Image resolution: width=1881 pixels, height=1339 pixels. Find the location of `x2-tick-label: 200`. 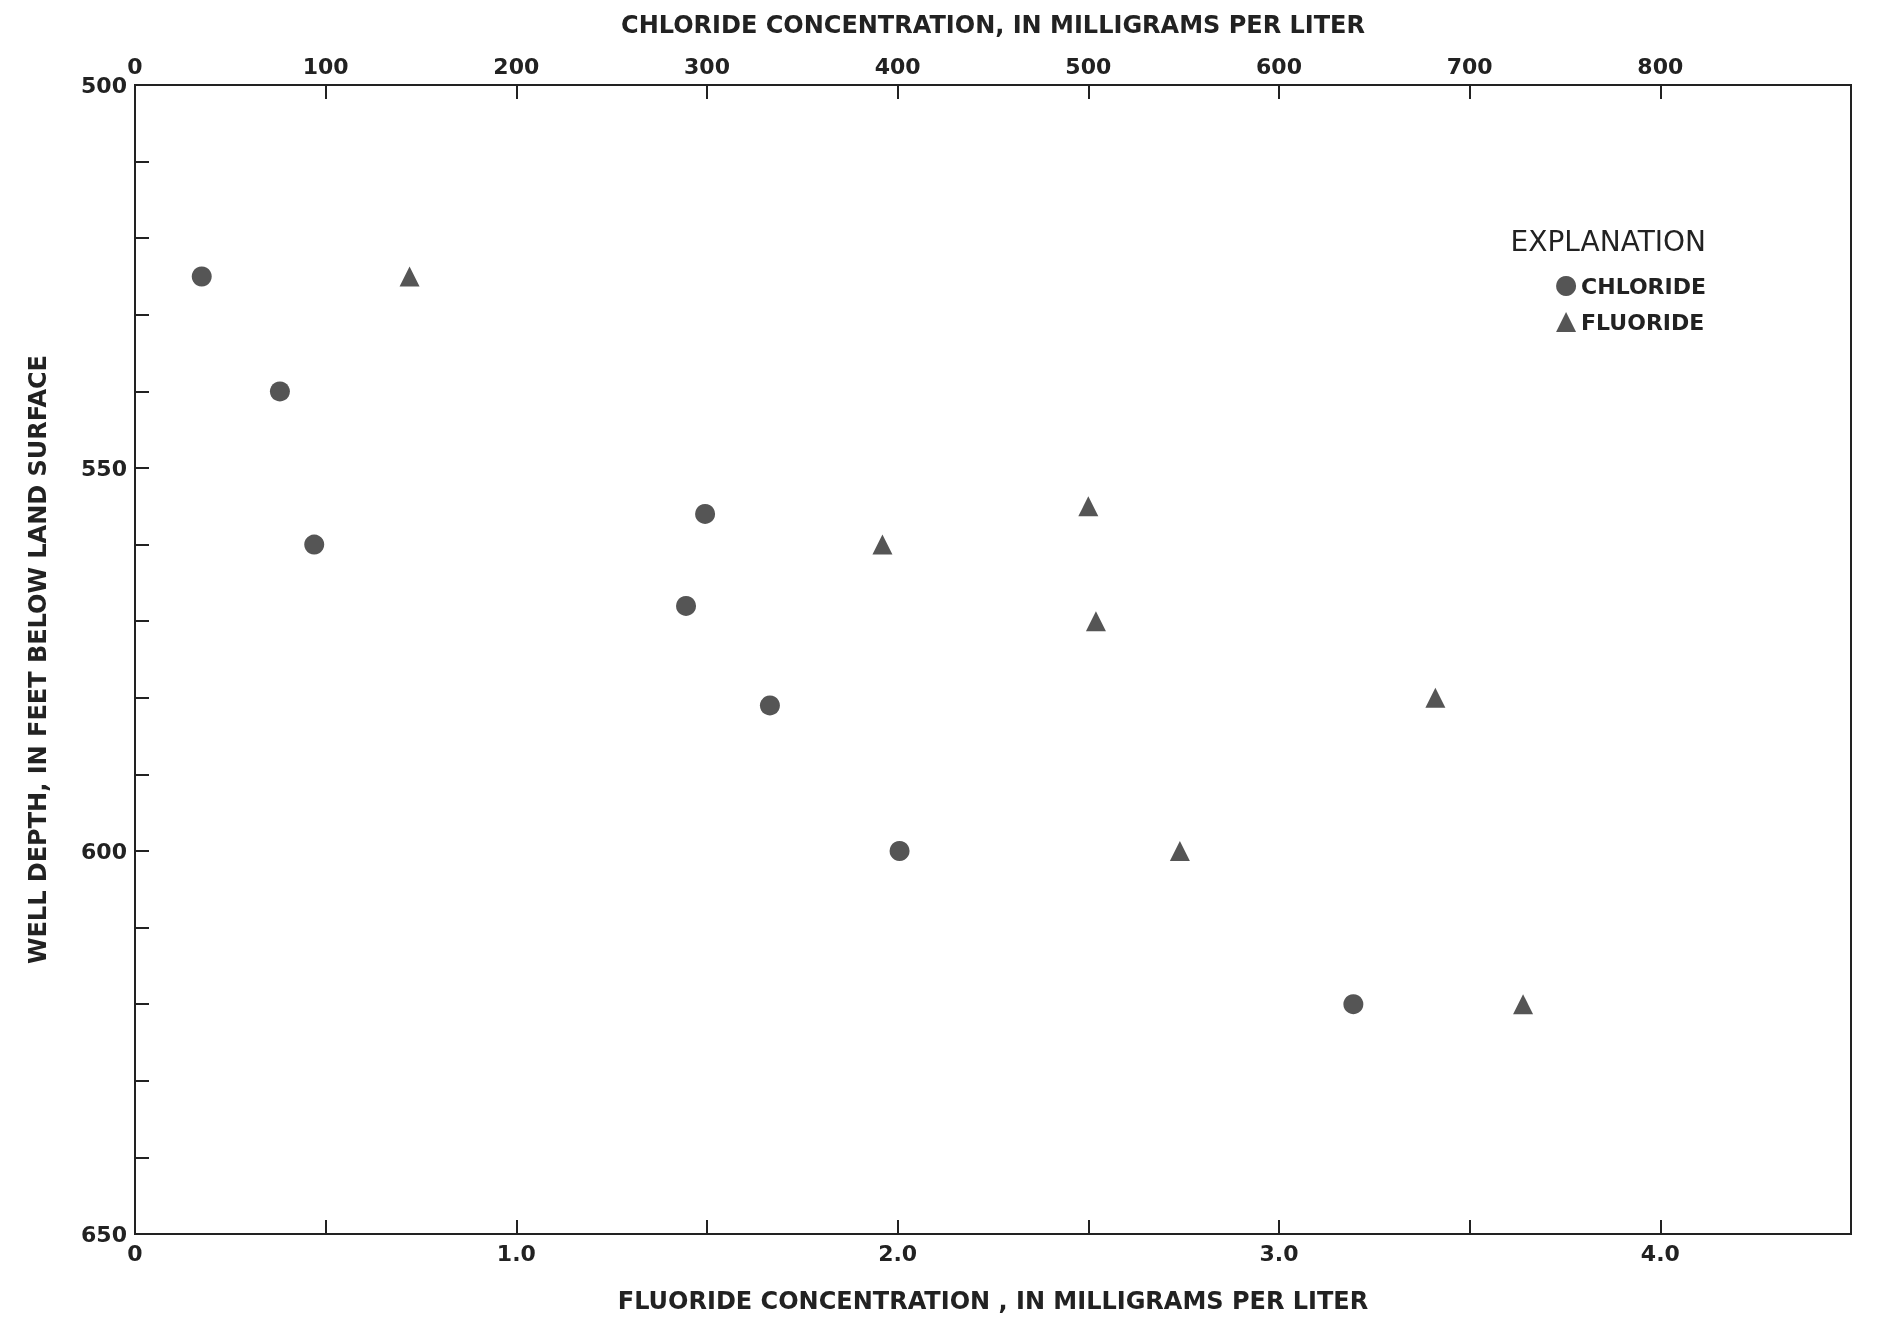

x2-tick-label: 200 is located at coordinates (516, 66).